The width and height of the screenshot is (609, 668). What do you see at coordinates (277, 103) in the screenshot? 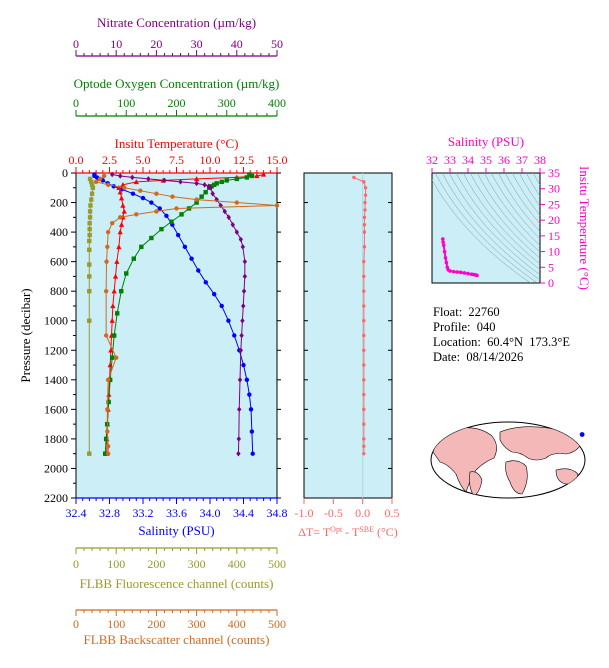
I see `oxygen-tick-label: 400` at bounding box center [277, 103].